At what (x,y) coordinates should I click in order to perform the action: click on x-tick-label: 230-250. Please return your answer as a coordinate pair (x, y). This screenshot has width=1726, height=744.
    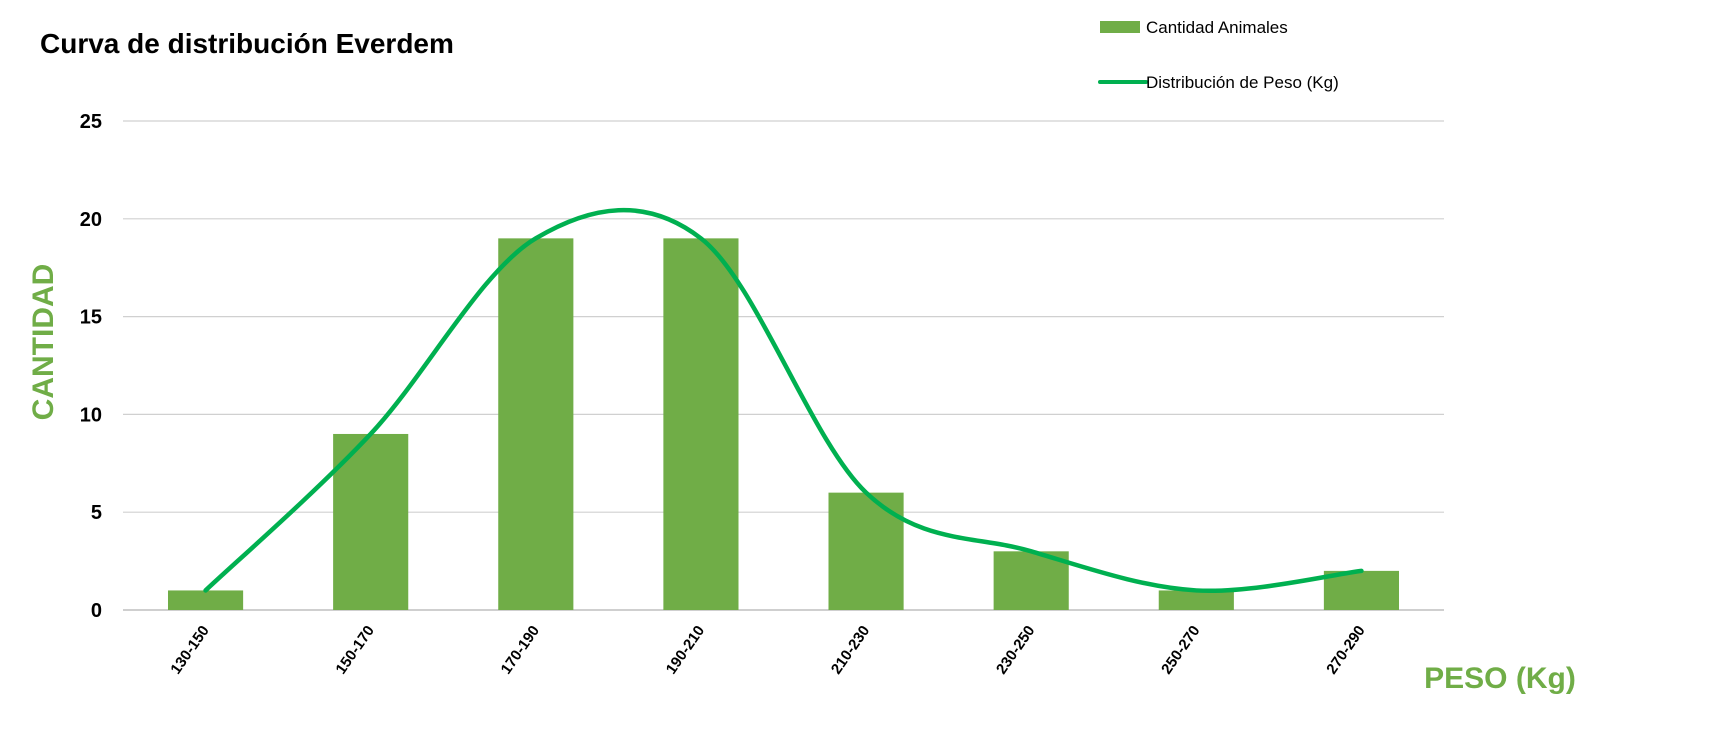
    Looking at the image, I should click on (1016, 650).